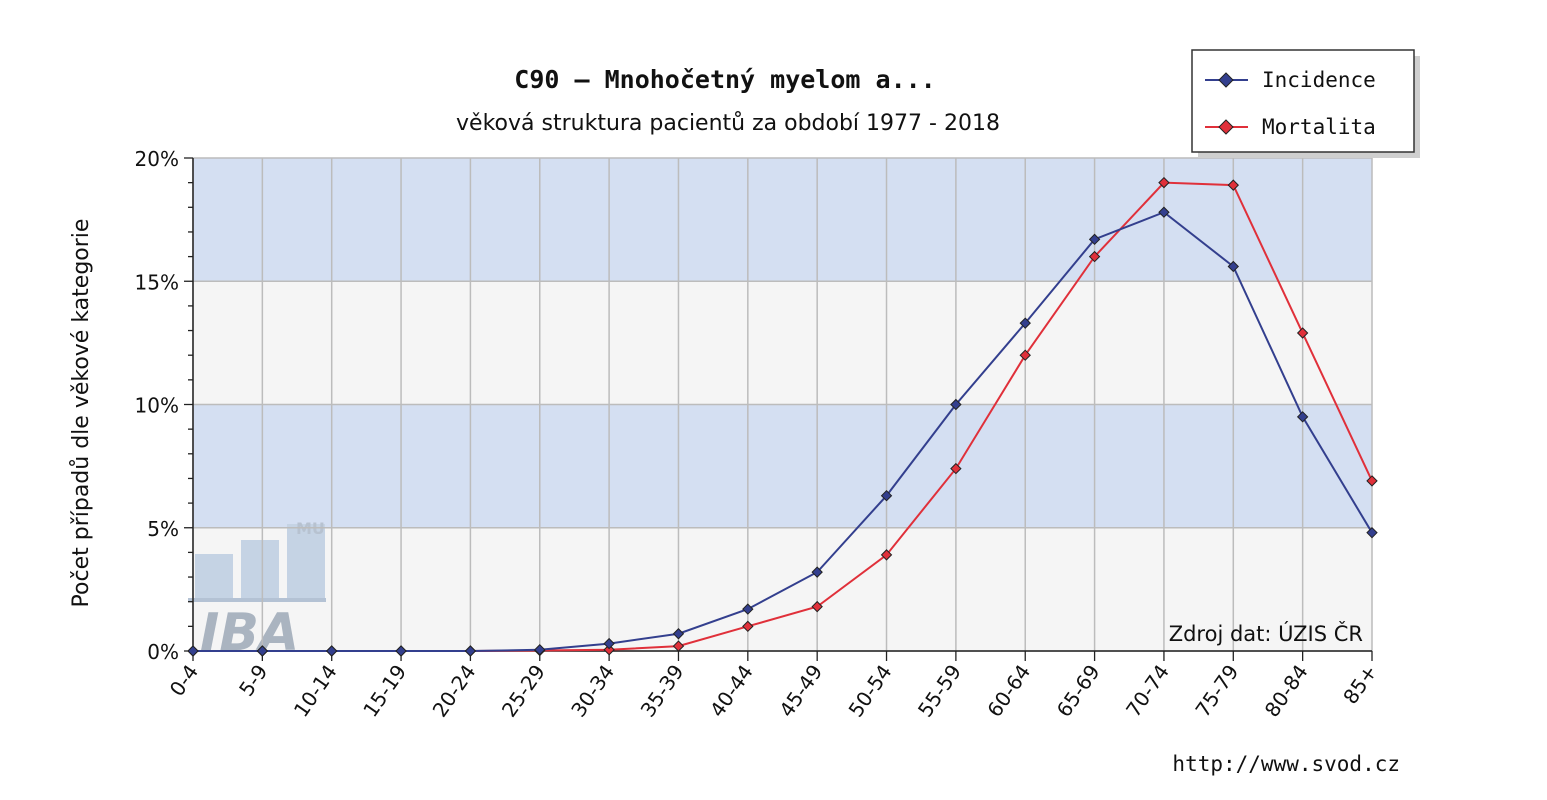  Describe the element at coordinates (1008, 690) in the screenshot. I see `x-tick-label: 60-64` at that location.